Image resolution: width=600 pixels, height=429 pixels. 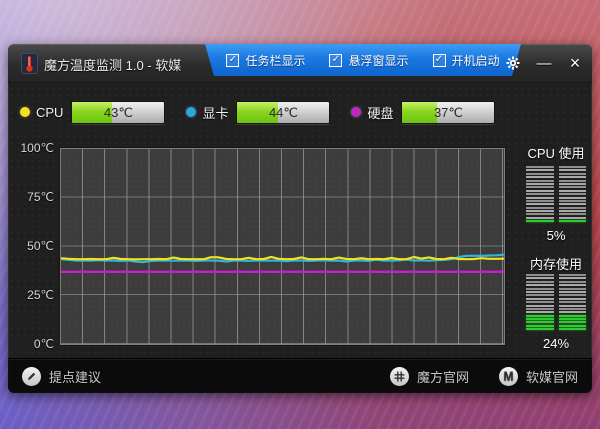 I want to click on series-line-显卡, so click(x=282, y=258).